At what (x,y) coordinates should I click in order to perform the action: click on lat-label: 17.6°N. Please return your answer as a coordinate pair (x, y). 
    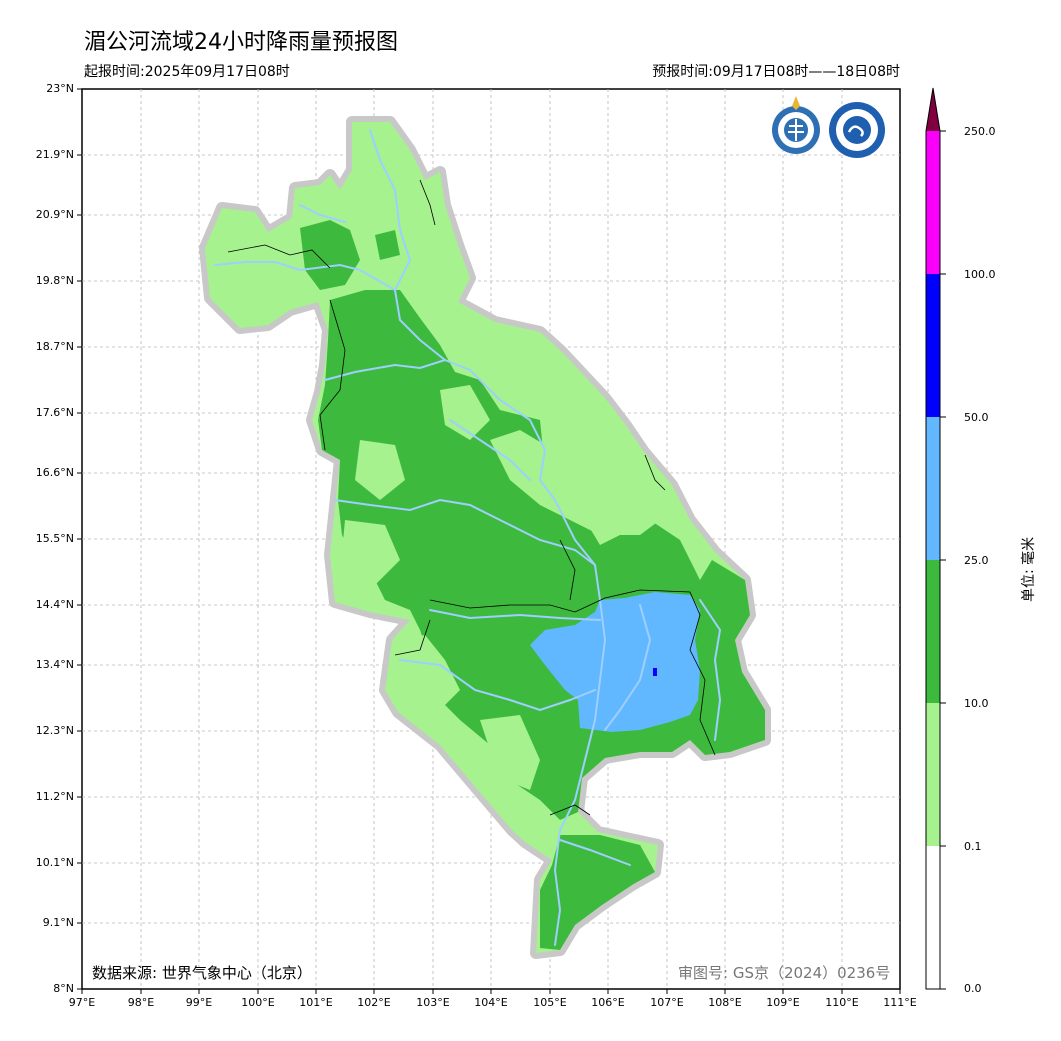
    Looking at the image, I should click on (54, 412).